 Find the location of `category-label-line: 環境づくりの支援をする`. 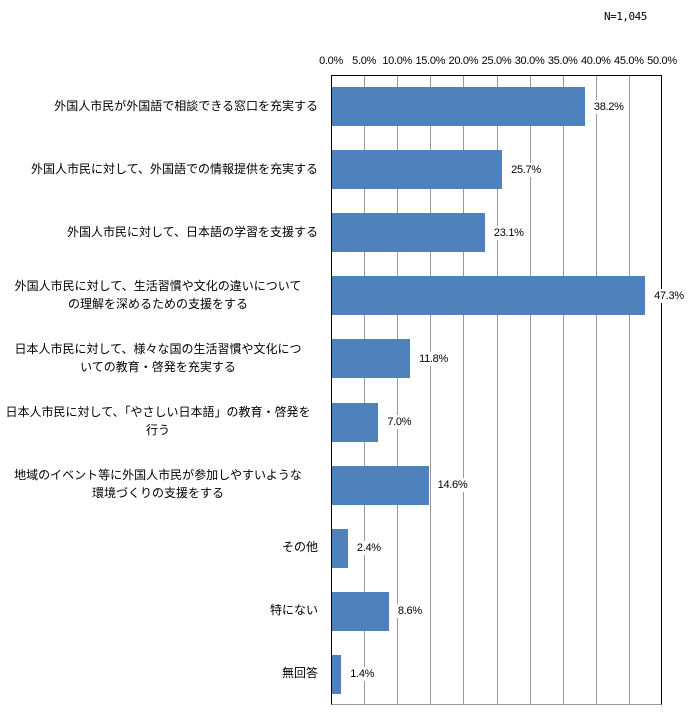

category-label-line: 環境づくりの支援をする is located at coordinates (157, 493).